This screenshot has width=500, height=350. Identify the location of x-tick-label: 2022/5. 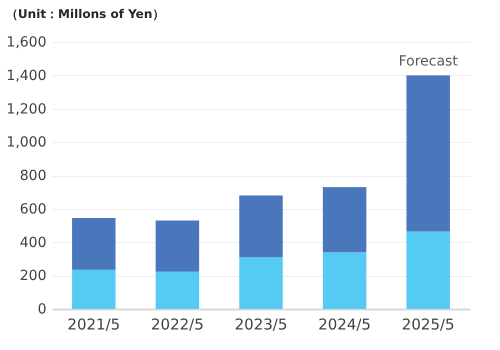
(177, 325).